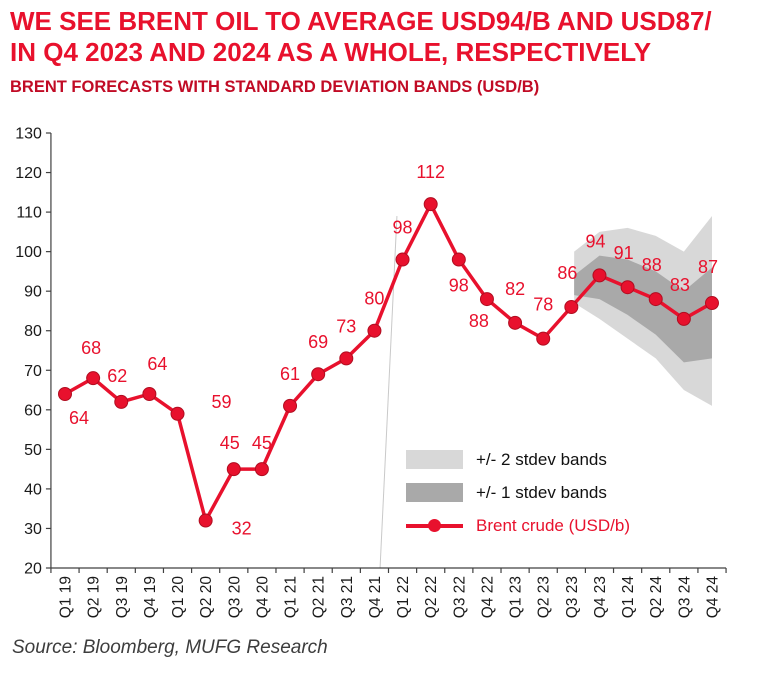 The height and width of the screenshot is (681, 757). Describe the element at coordinates (33, 371) in the screenshot. I see `y-tick-label: 70` at that location.